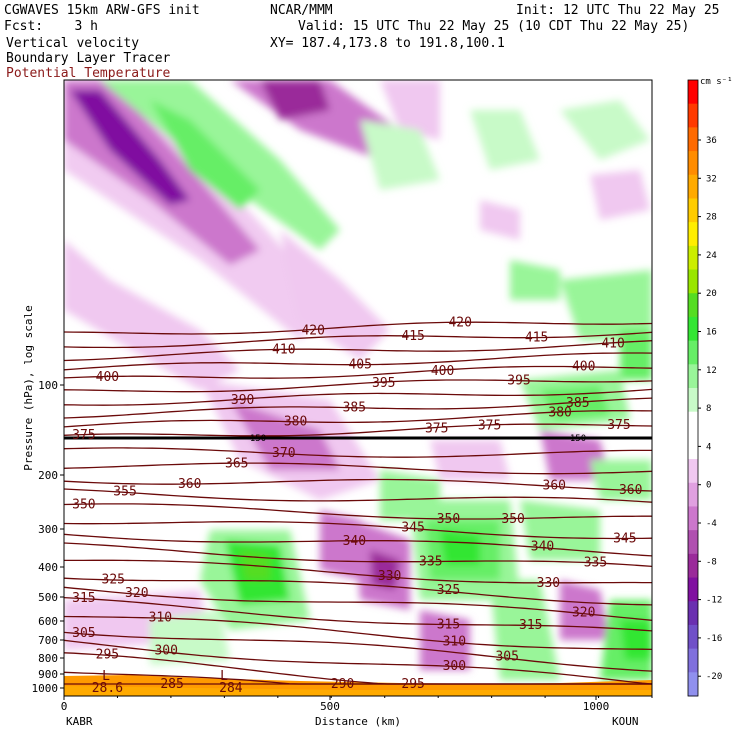 The height and width of the screenshot is (740, 740). What do you see at coordinates (48, 567) in the screenshot?
I see `y-tick-label: 400` at bounding box center [48, 567].